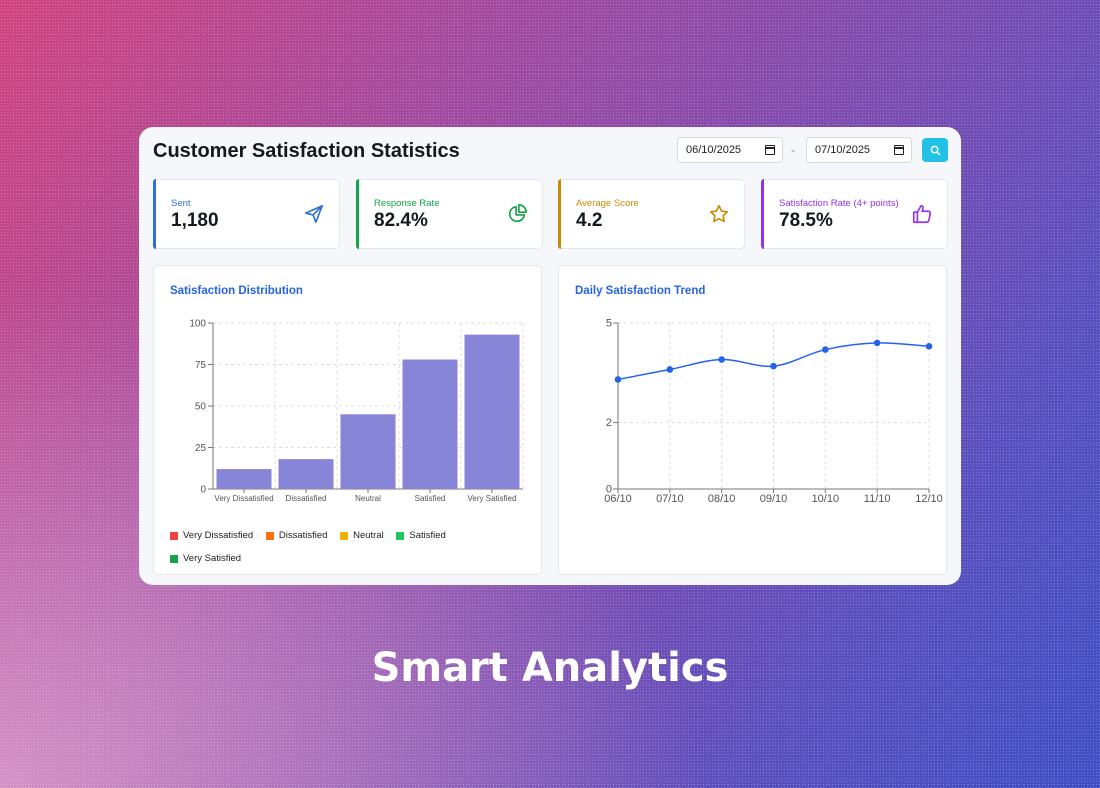 The width and height of the screenshot is (1100, 788). Describe the element at coordinates (607, 203) in the screenshot. I see `stat-label: Average Score` at that location.